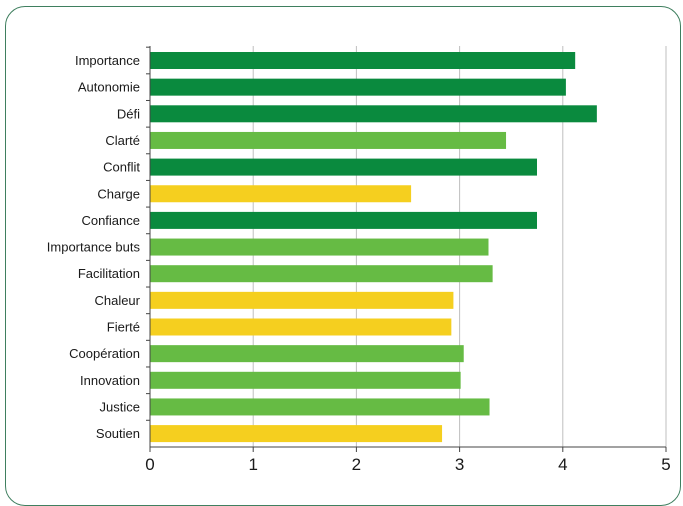 This screenshot has width=683, height=506. I want to click on category-label: Défi, so click(128, 113).